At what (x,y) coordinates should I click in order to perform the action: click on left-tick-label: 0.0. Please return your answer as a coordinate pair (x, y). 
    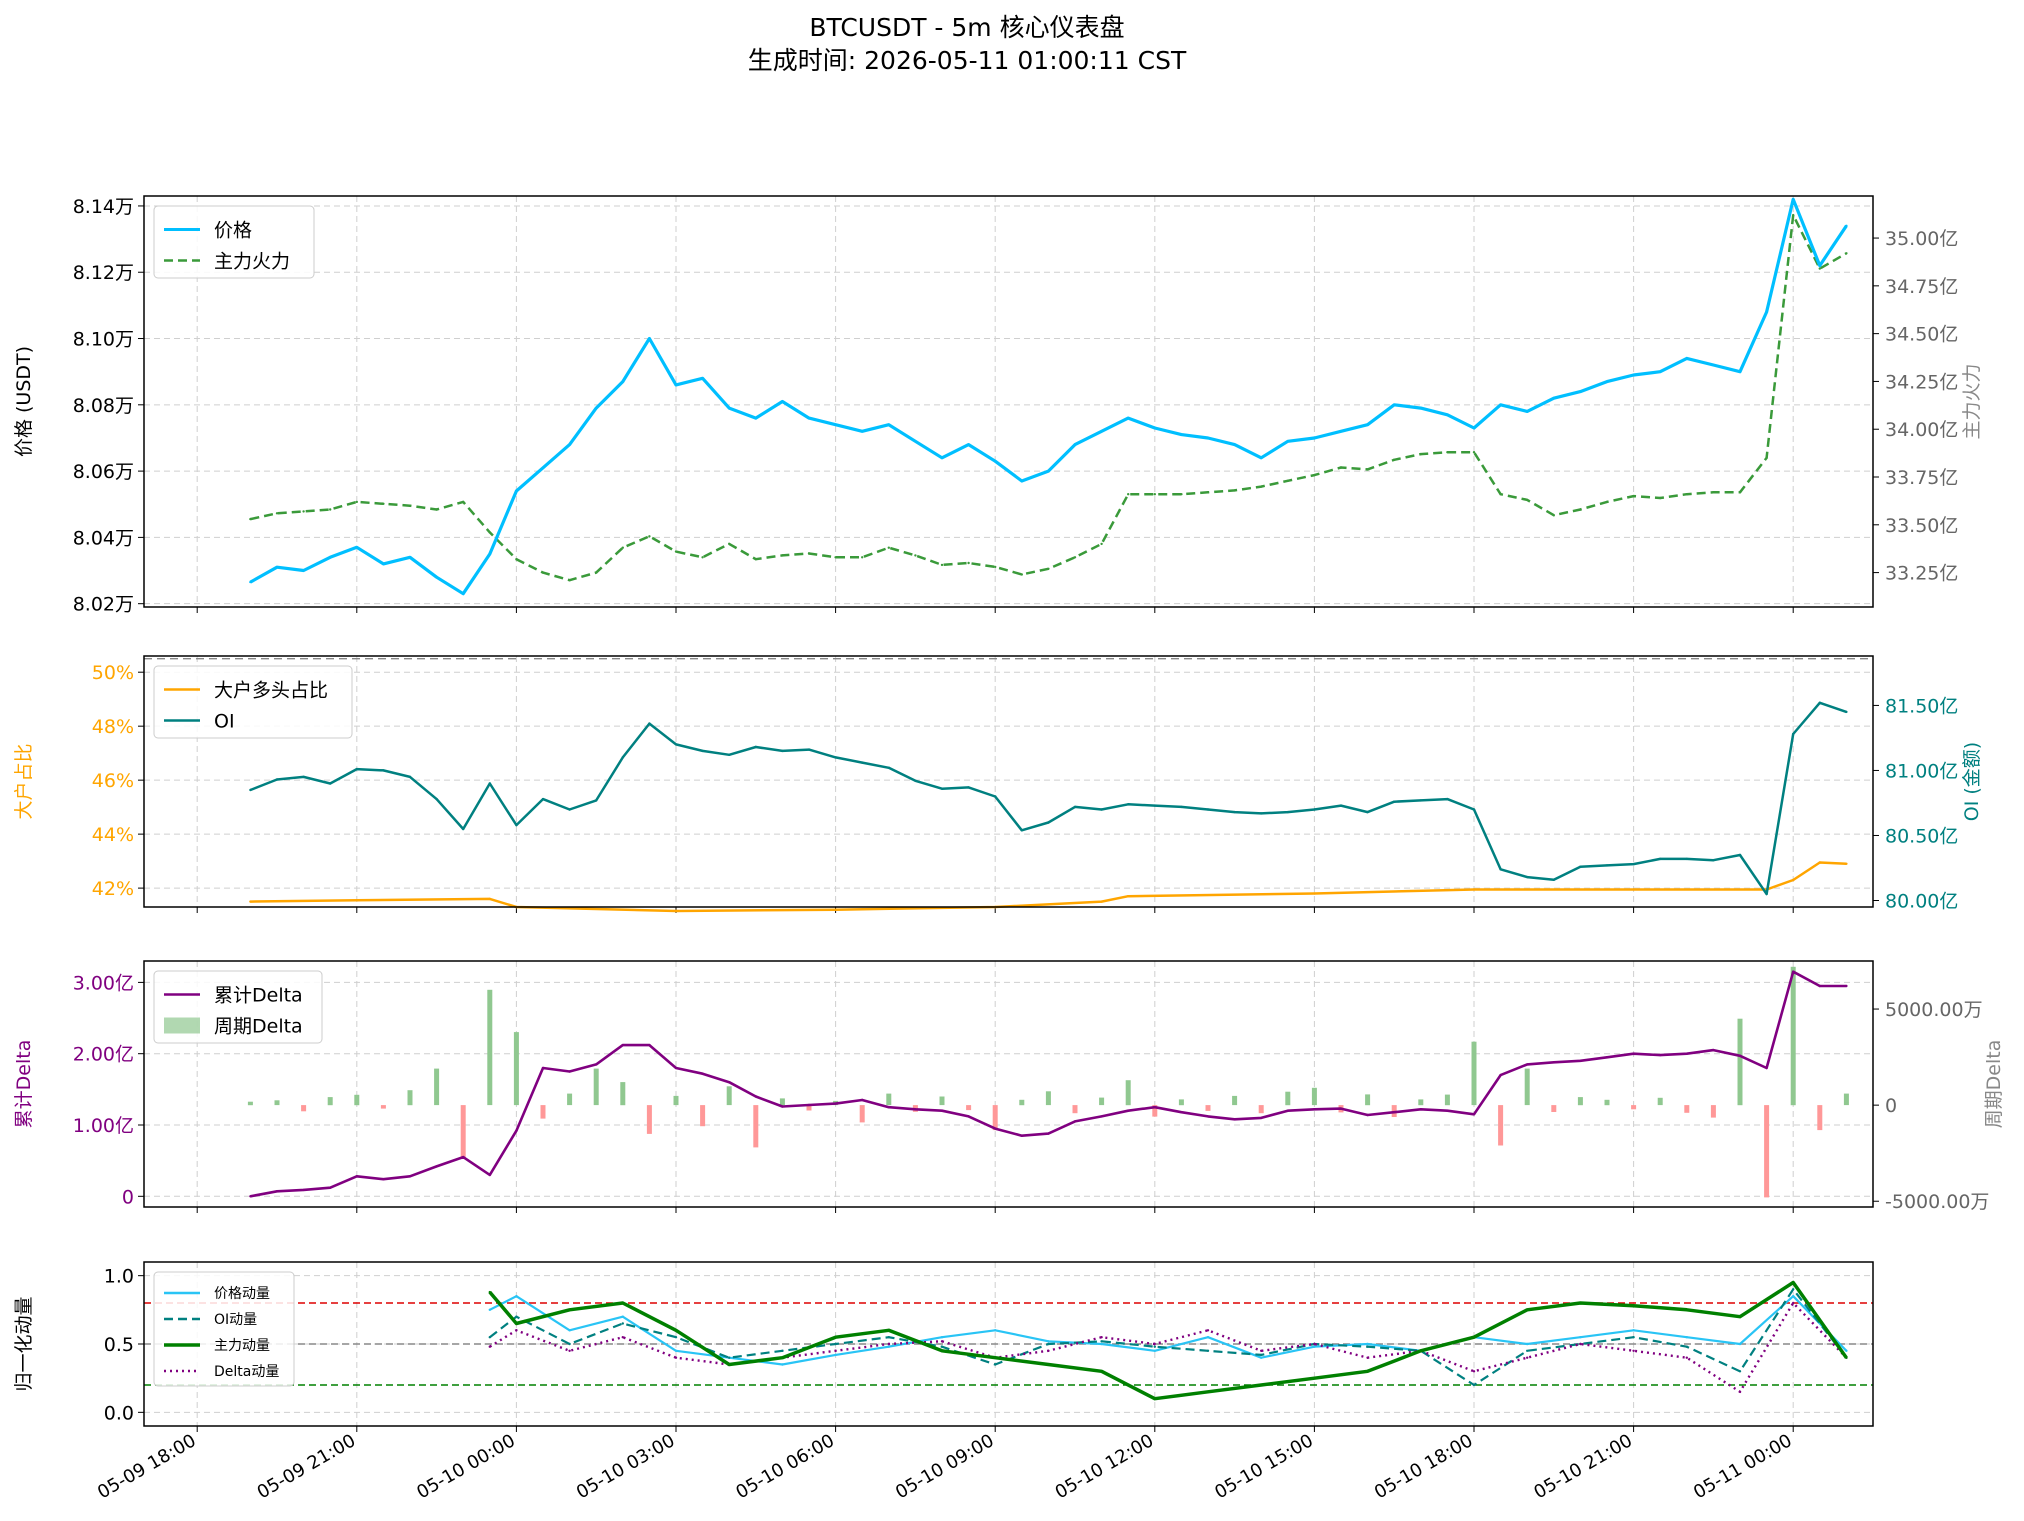
    Looking at the image, I should click on (119, 1413).